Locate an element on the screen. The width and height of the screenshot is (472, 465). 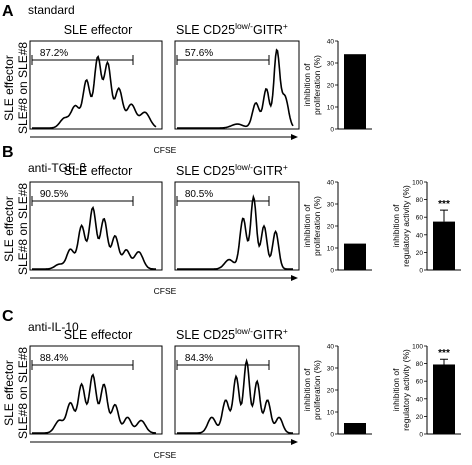
gate-percent: 88.4% is located at coordinates (54, 358).